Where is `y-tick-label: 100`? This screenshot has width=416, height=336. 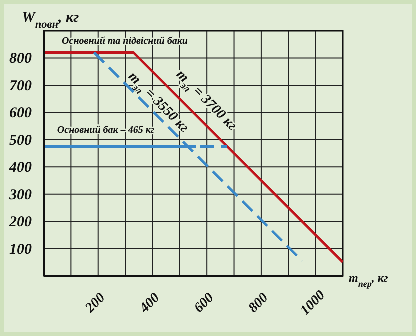 y-tick-label: 100 is located at coordinates (21, 250).